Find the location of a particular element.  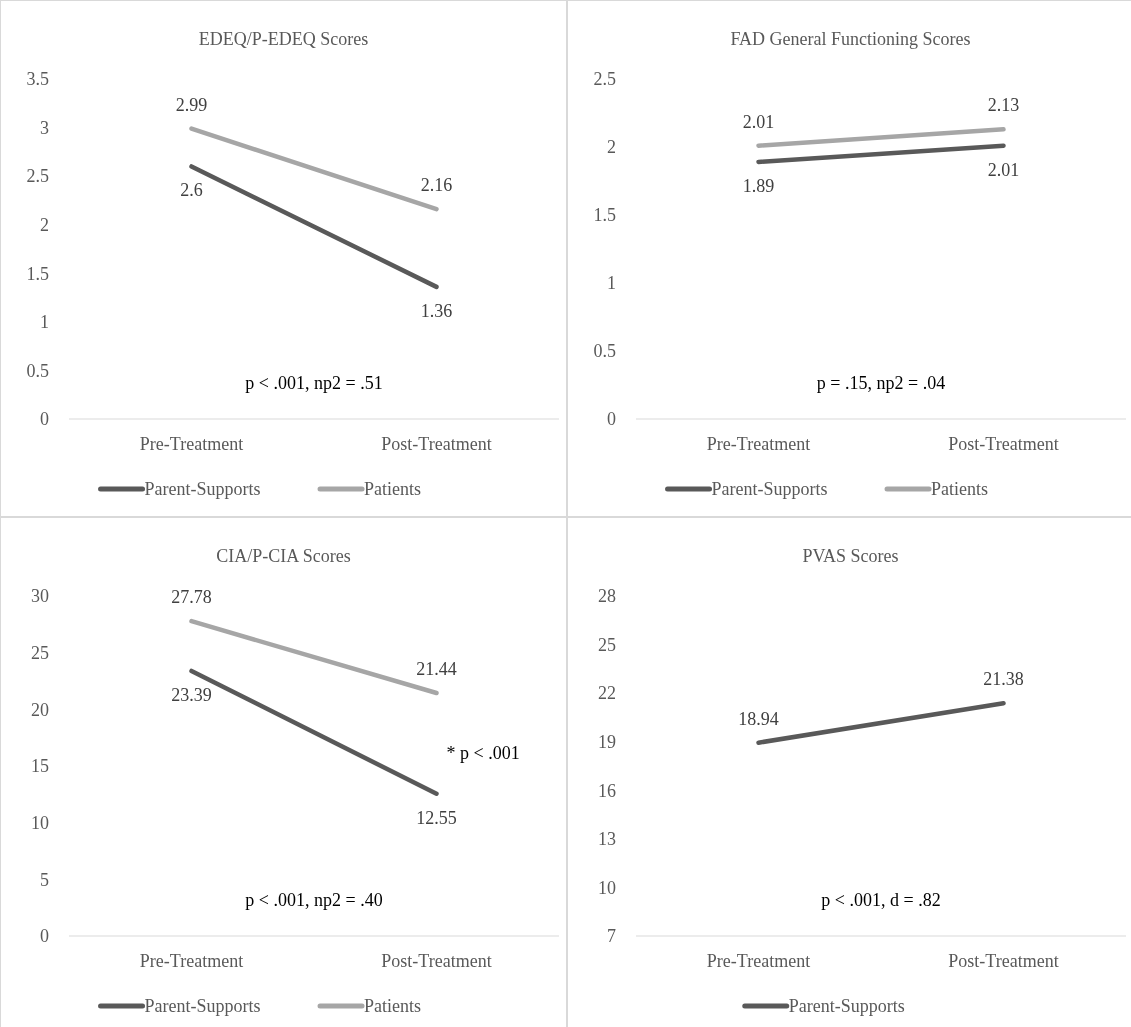

chart-title: PVAS Scores is located at coordinates (850, 556).